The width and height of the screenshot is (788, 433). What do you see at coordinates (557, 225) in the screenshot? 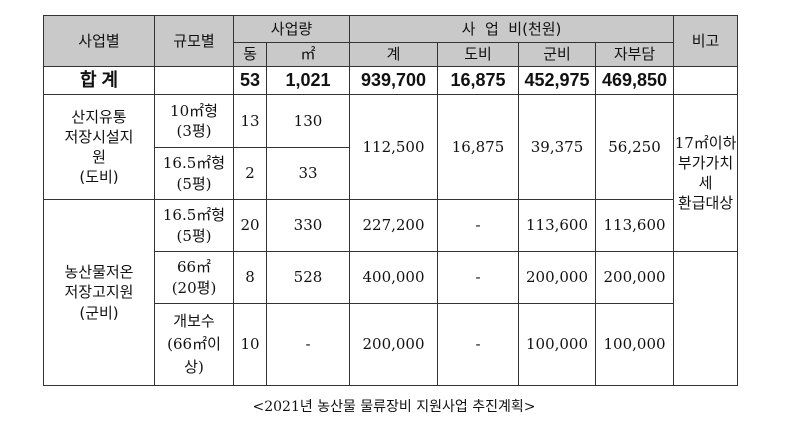
I see `group2-row1-county: 113,600` at bounding box center [557, 225].